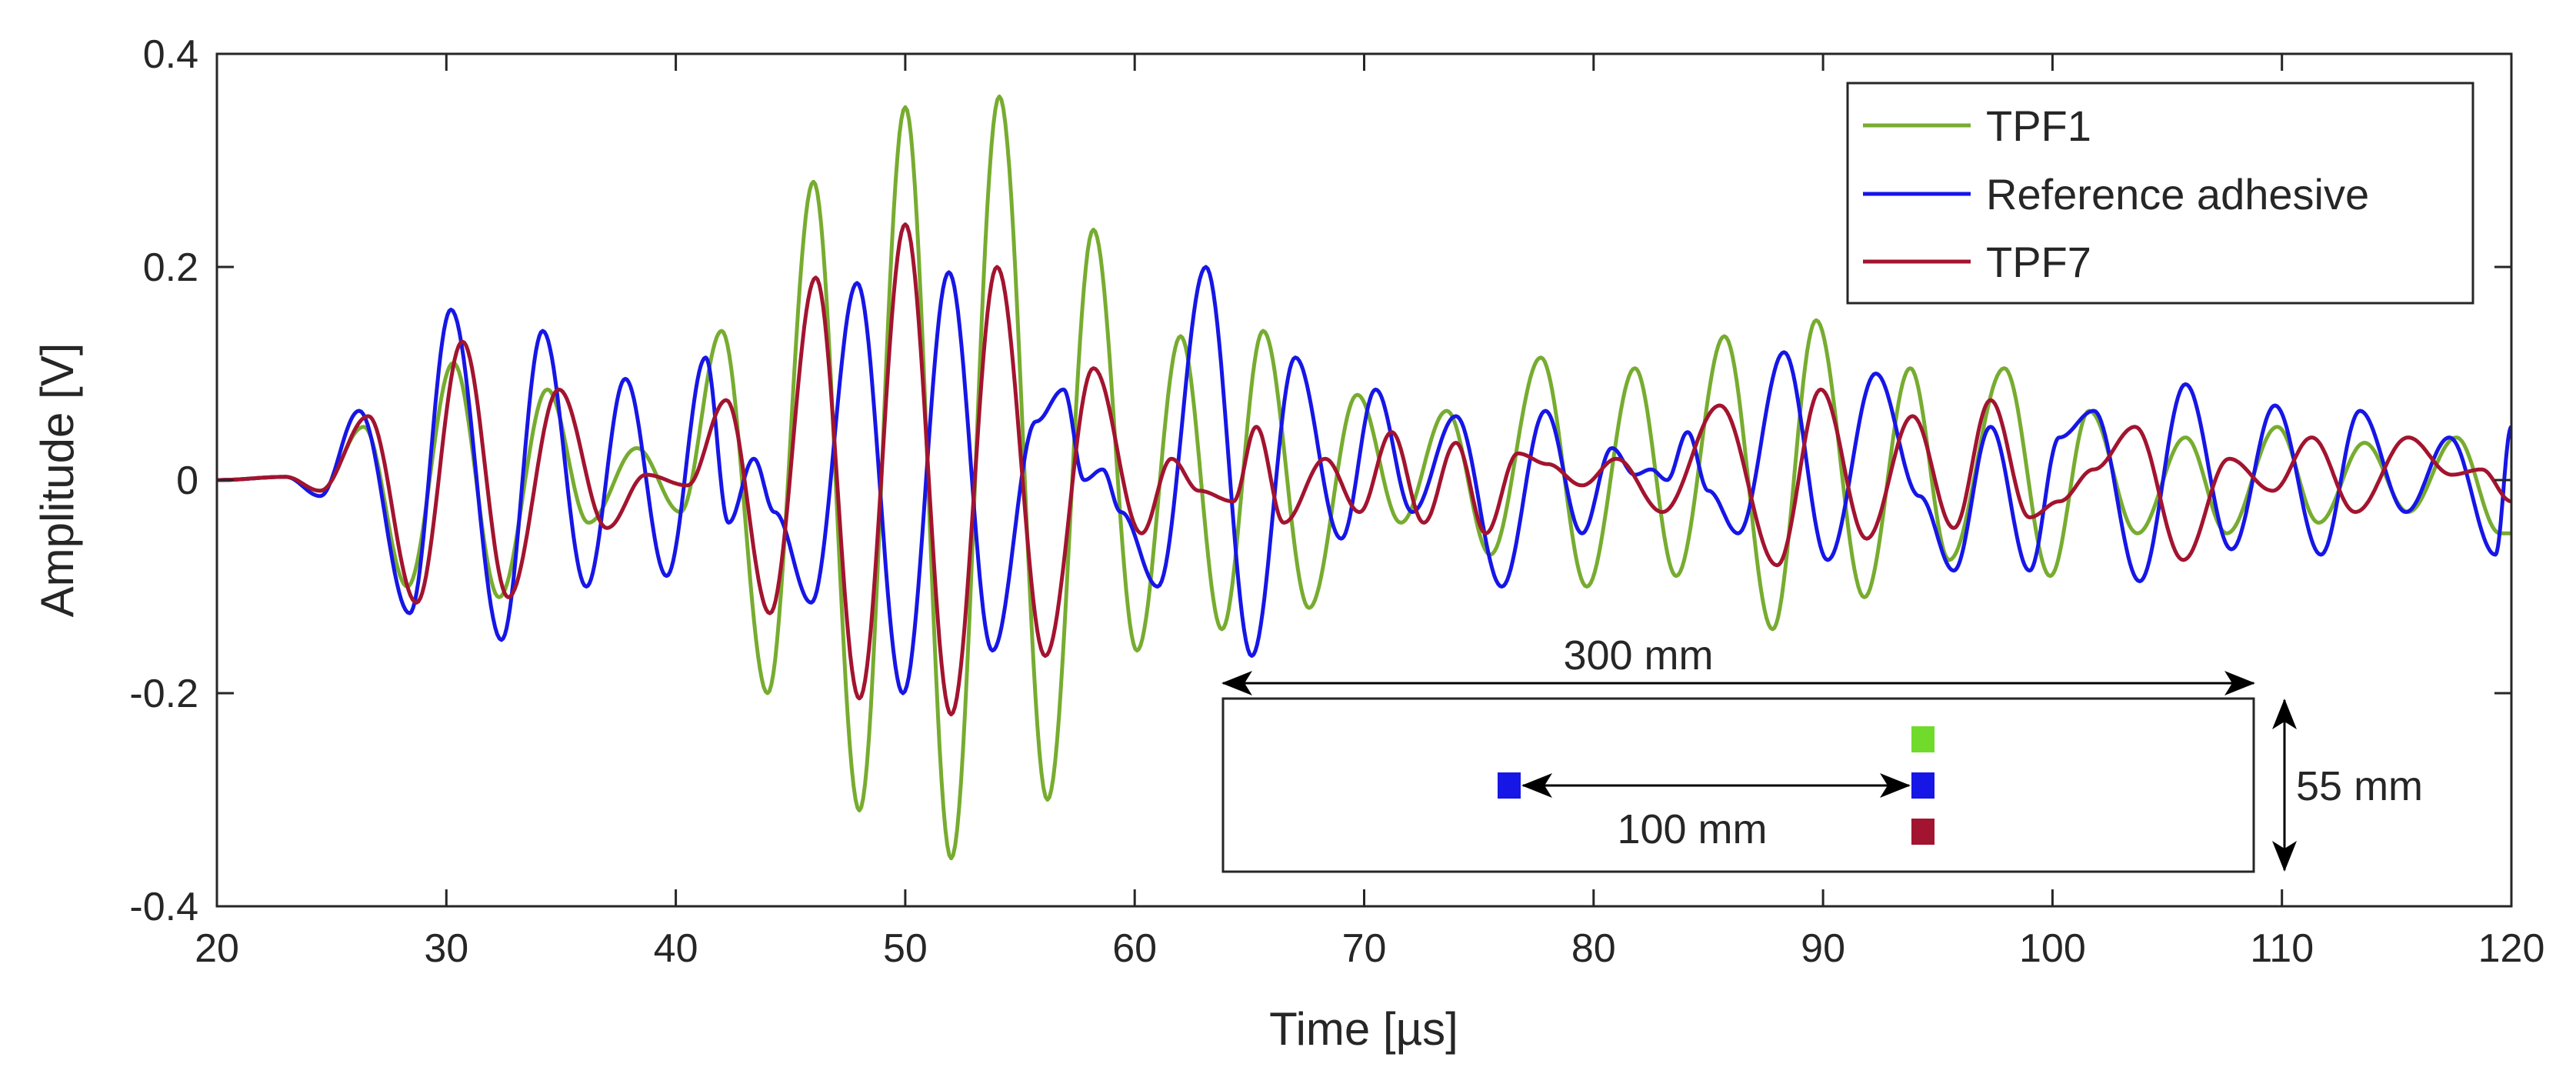 Image resolution: width=2576 pixels, height=1074 pixels. What do you see at coordinates (217, 949) in the screenshot?
I see `x-tick-label-20: 20` at bounding box center [217, 949].